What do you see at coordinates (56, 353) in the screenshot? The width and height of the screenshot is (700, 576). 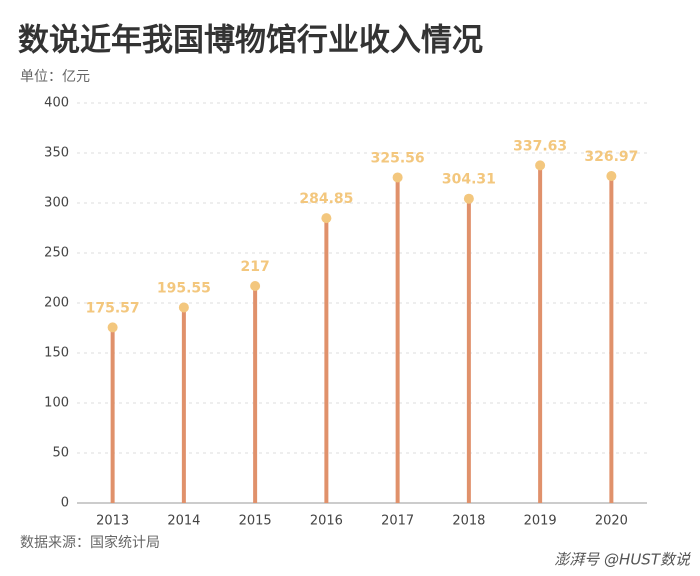 I see `y-tick-label: 150` at bounding box center [56, 353].